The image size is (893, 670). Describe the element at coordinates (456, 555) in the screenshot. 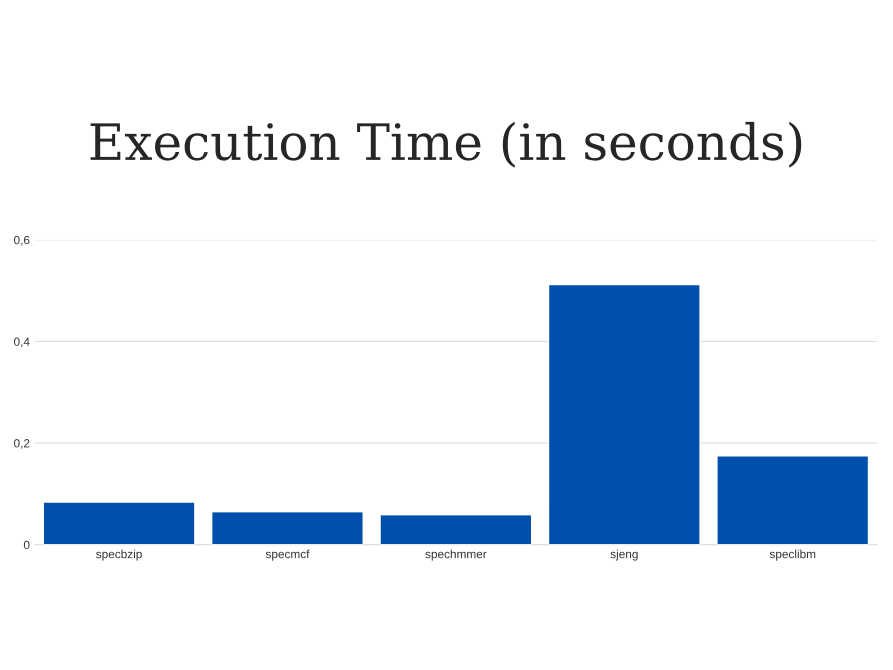

I see `x-tick-label: spechmmer` at that location.